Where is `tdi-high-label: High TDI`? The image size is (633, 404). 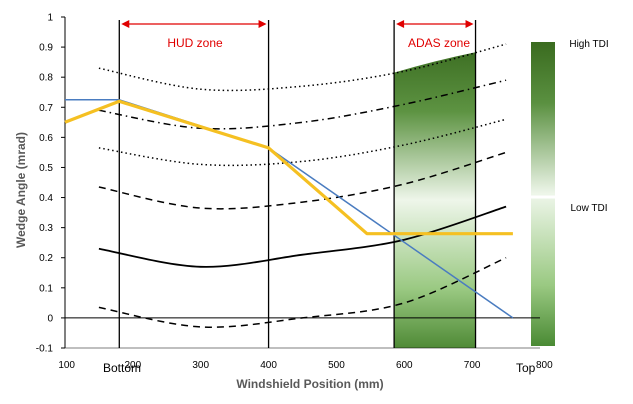 tdi-high-label: High TDI is located at coordinates (588, 44).